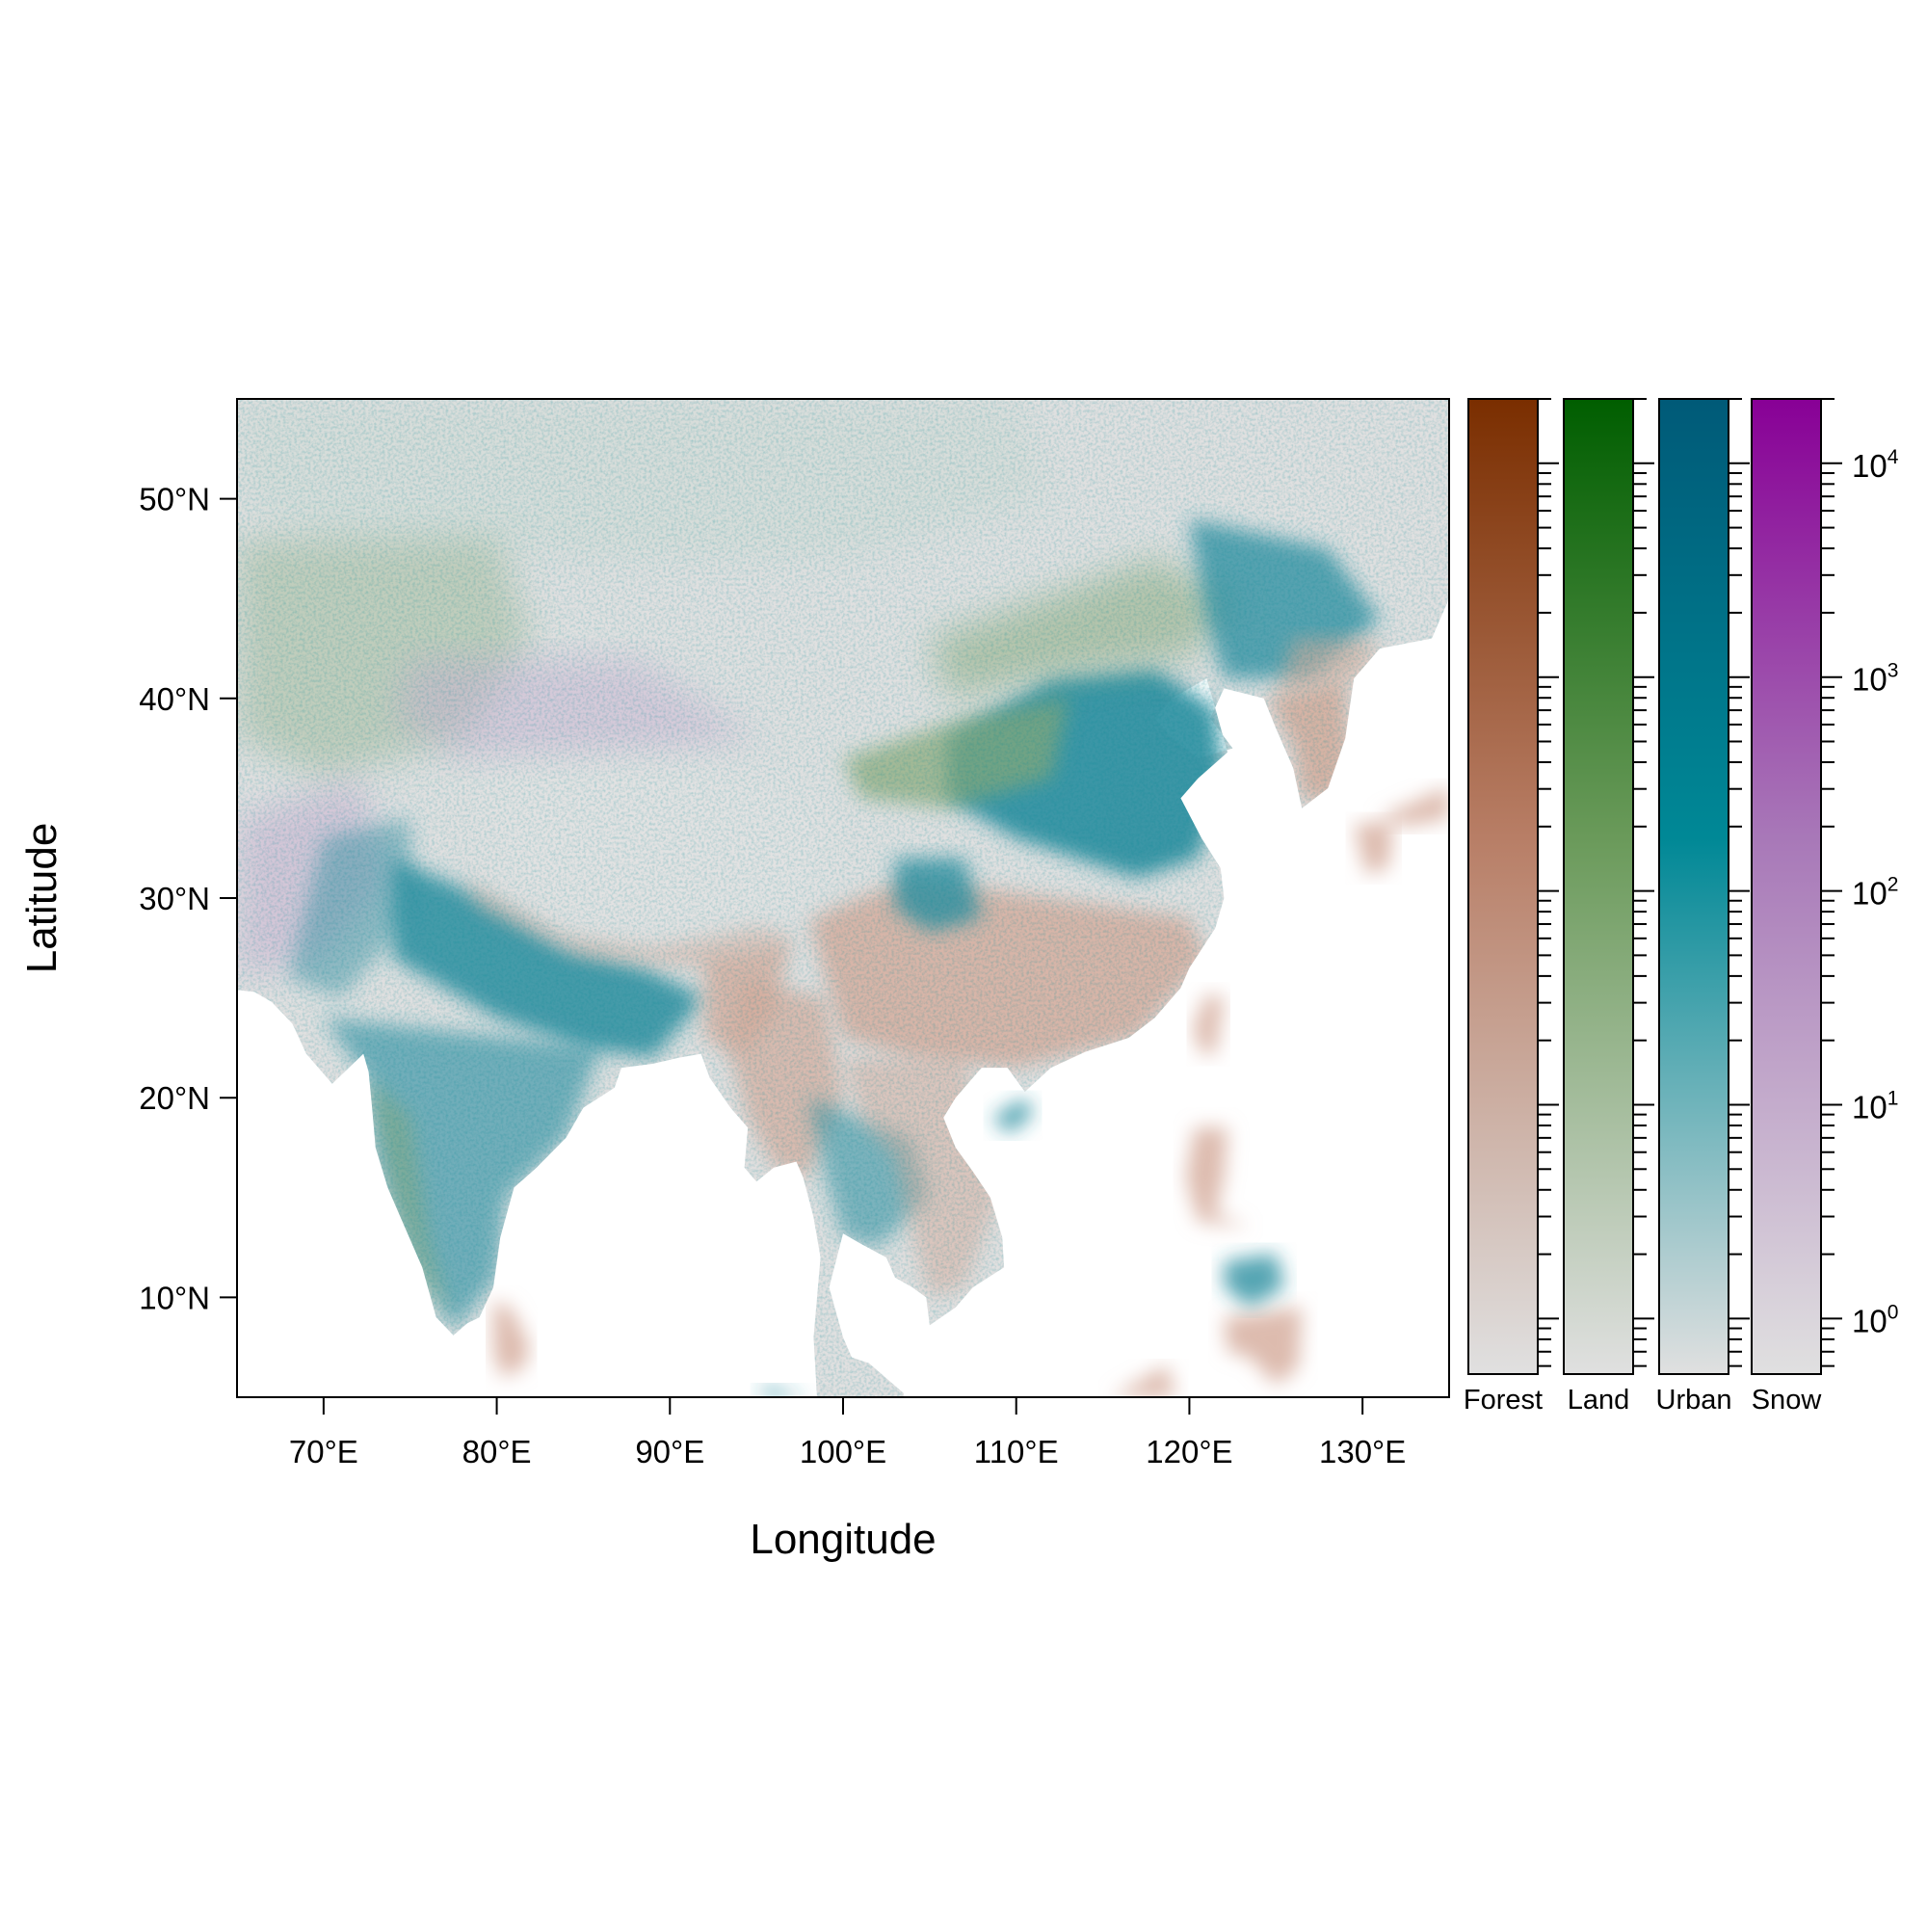 The image size is (1927, 1932). I want to click on legend-bar-land, so click(1599, 886).